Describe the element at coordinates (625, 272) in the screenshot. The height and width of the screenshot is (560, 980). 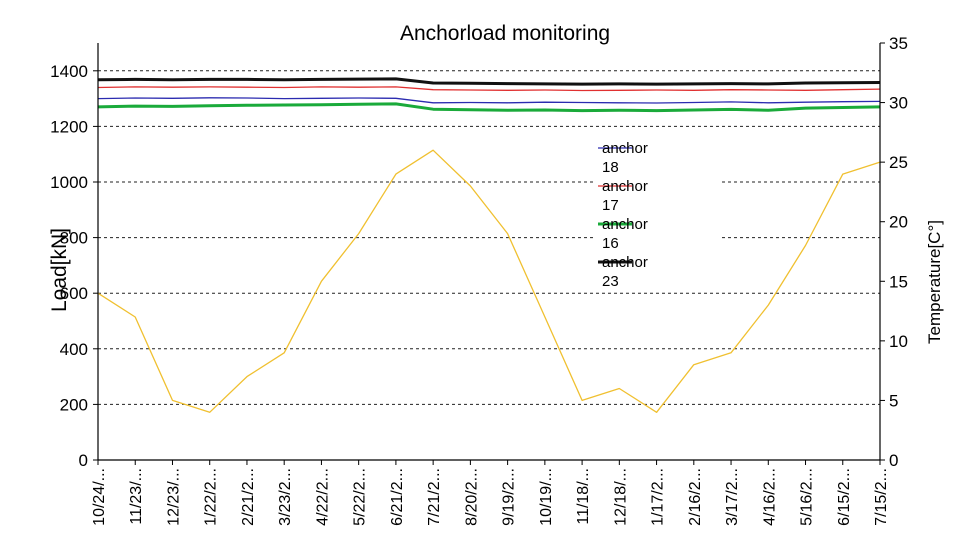
I see `legend-label: anchor 23` at that location.